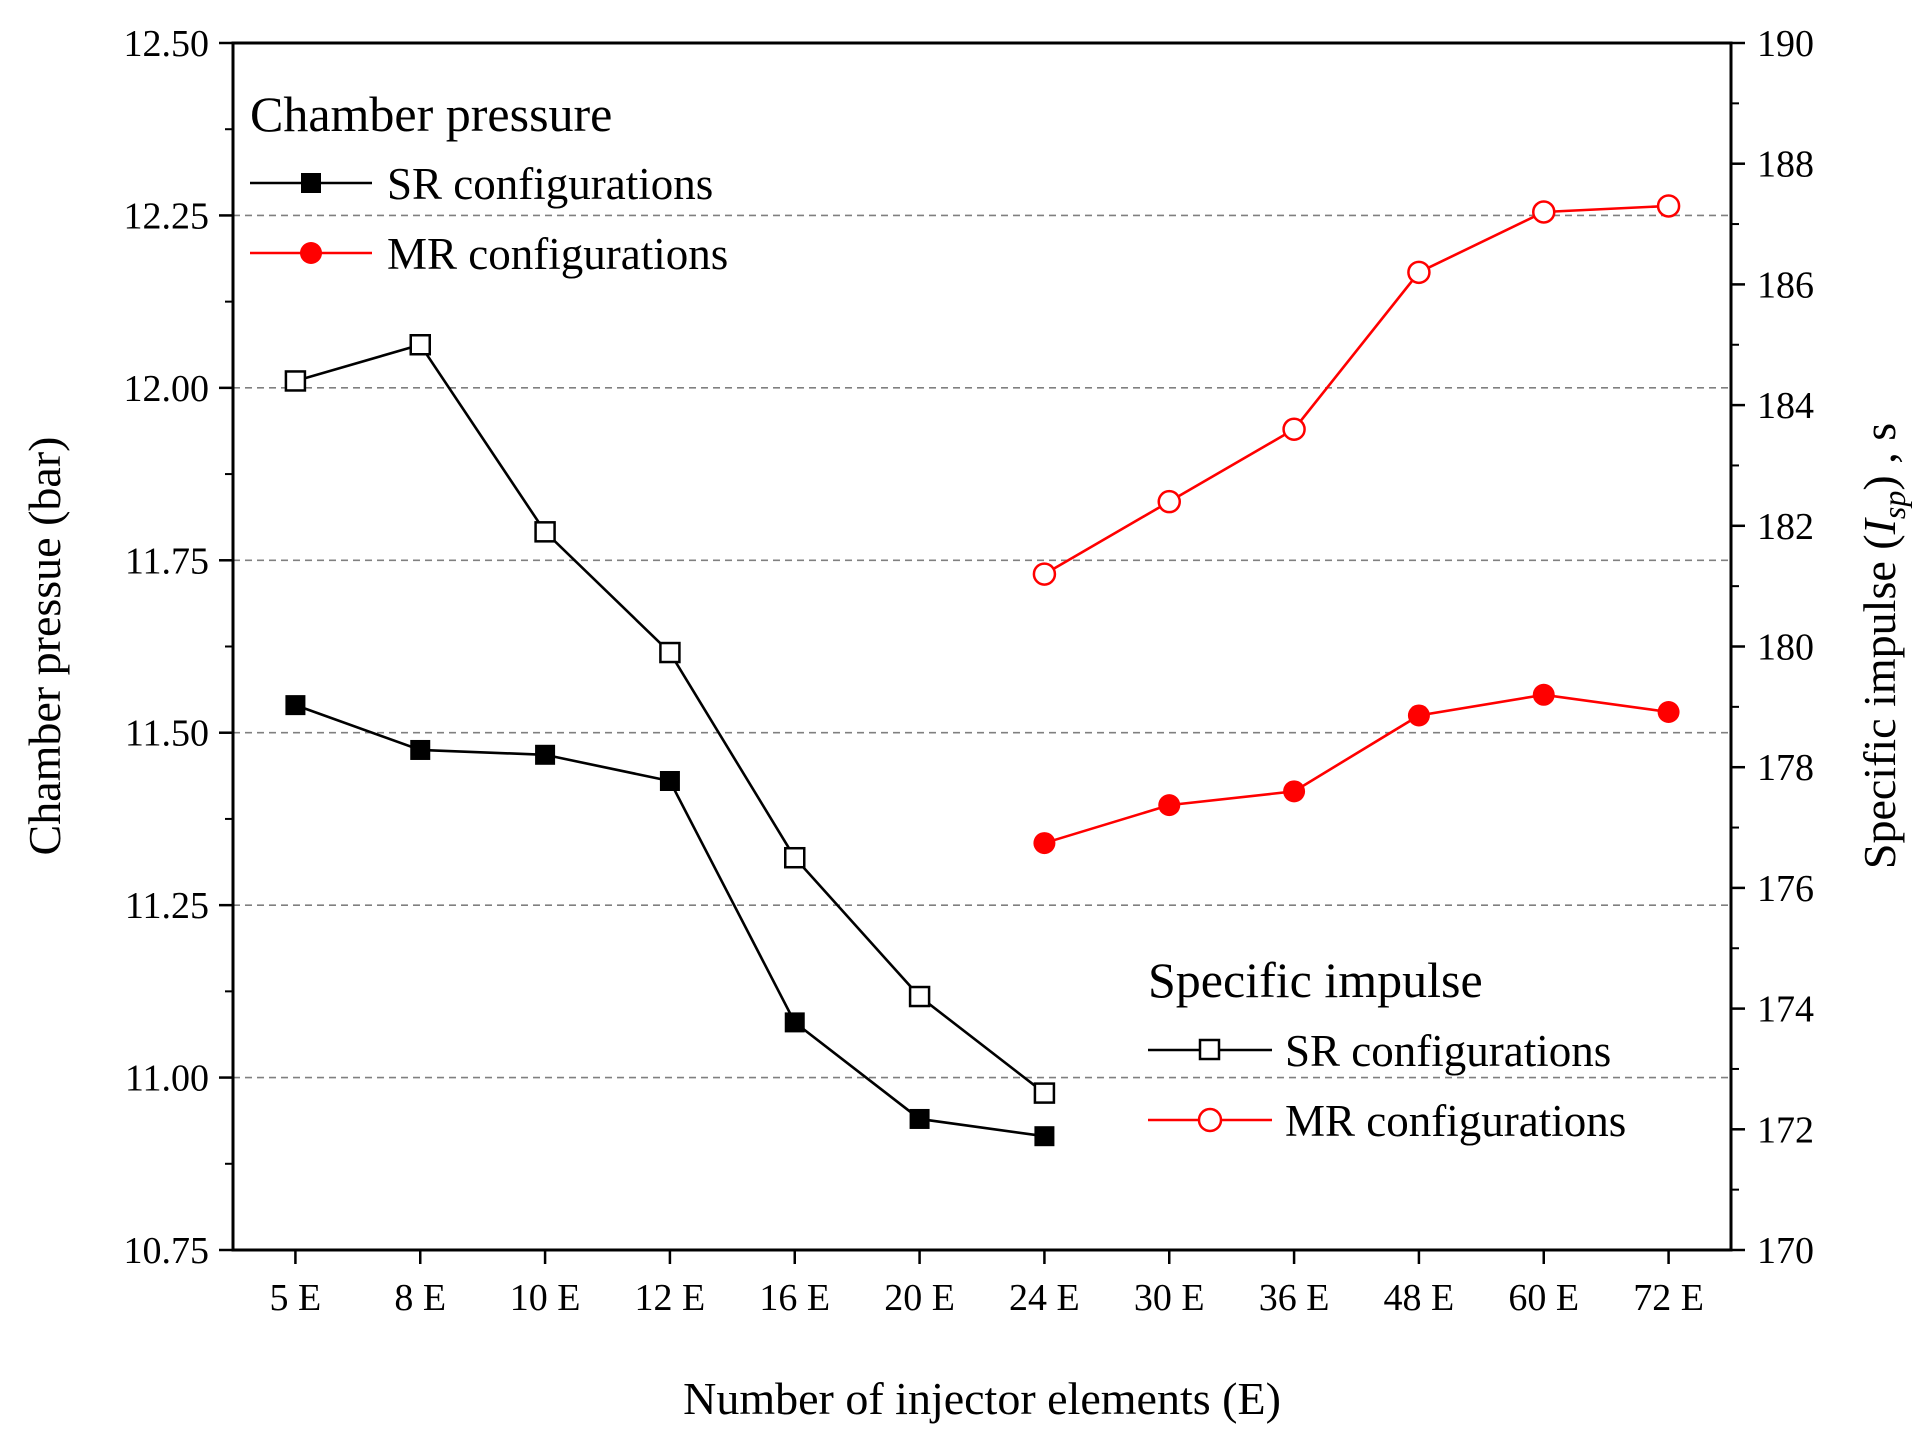  Describe the element at coordinates (167, 389) in the screenshot. I see `left-tick-label: 12.00` at that location.